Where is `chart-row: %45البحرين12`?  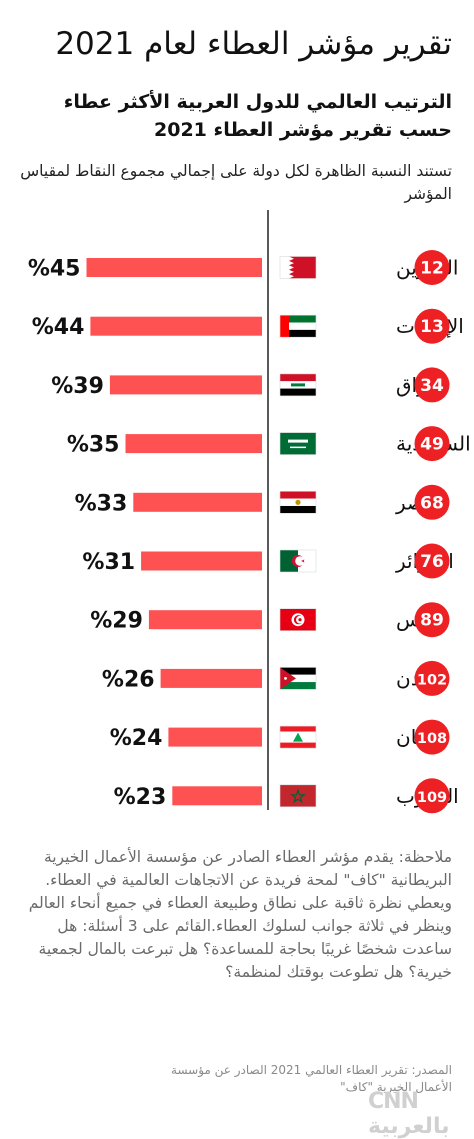
chart-row: %45البحرين12 is located at coordinates (243, 267).